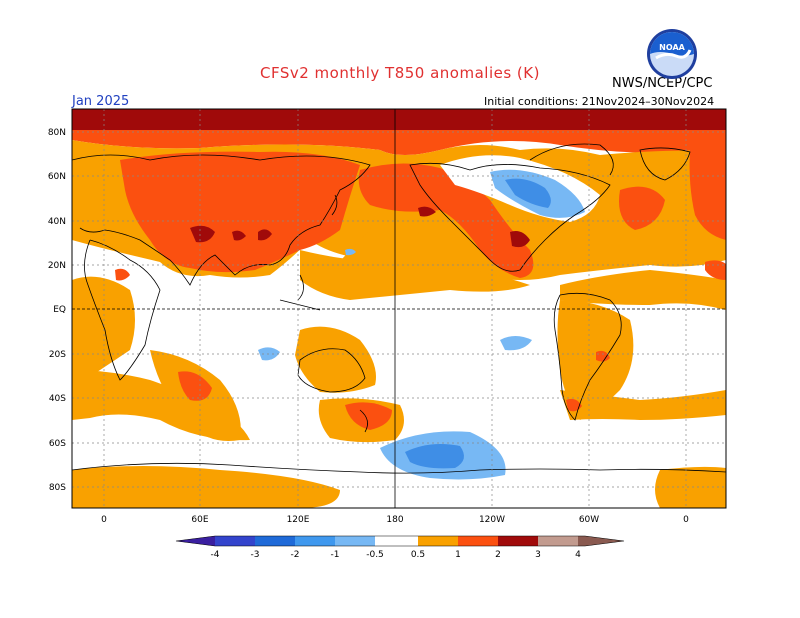 Image resolution: width=800 pixels, height=618 pixels. What do you see at coordinates (57, 488) in the screenshot?
I see `lat-label: 80S` at bounding box center [57, 488].